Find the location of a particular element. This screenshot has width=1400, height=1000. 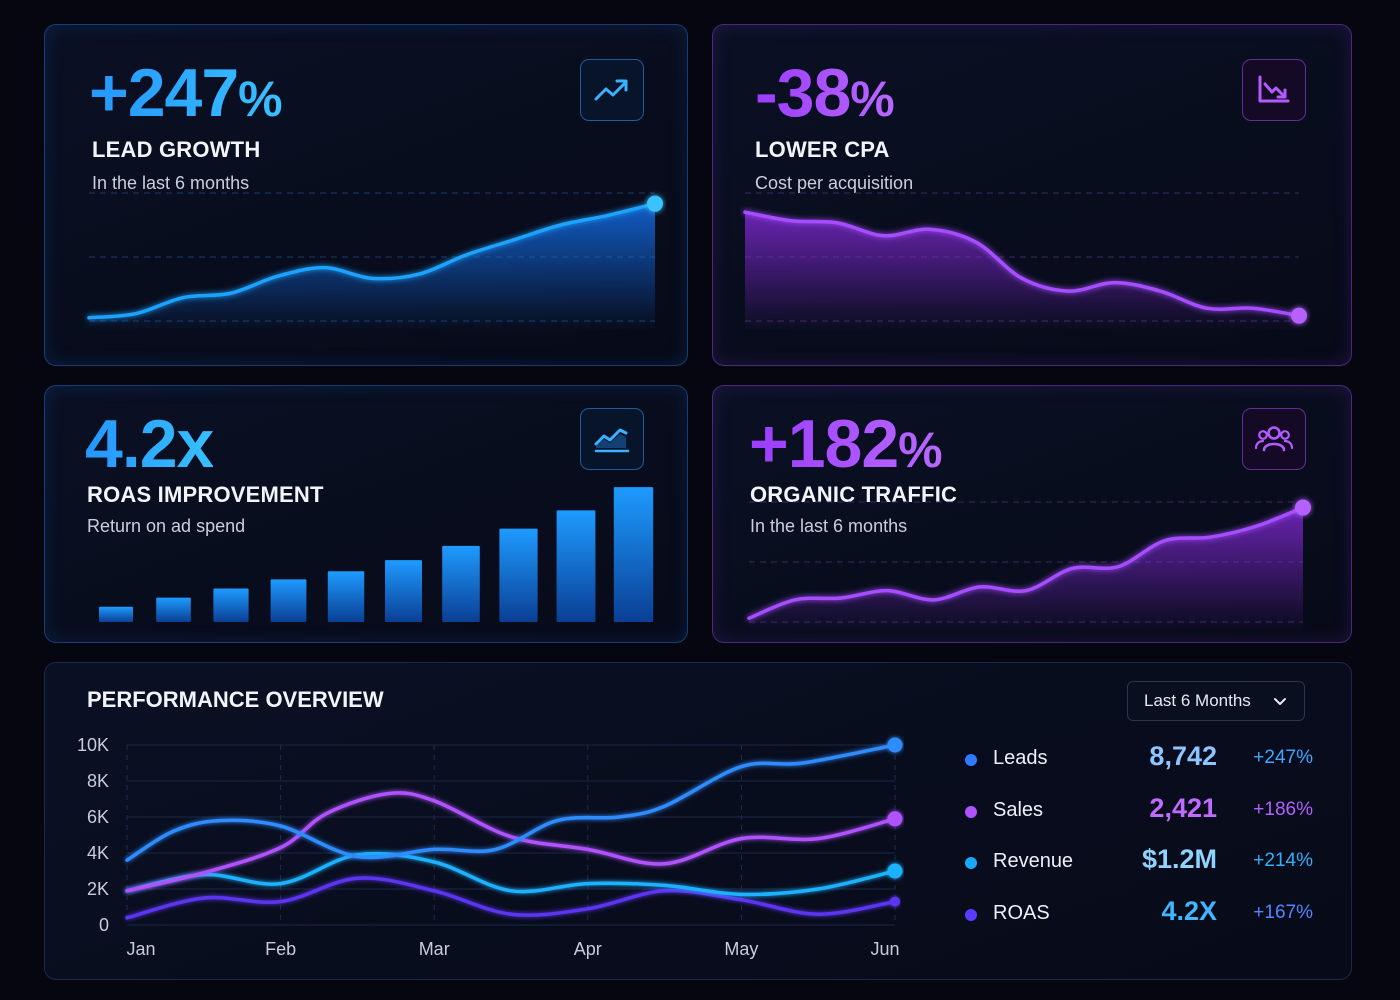

lead-growth-chart is located at coordinates (375, 260).